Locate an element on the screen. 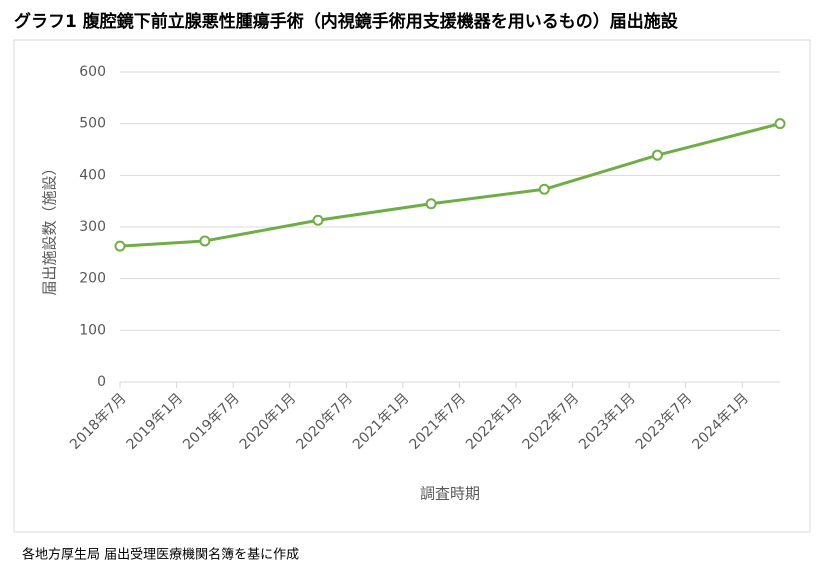  y-tick-label: 200 is located at coordinates (92, 279).